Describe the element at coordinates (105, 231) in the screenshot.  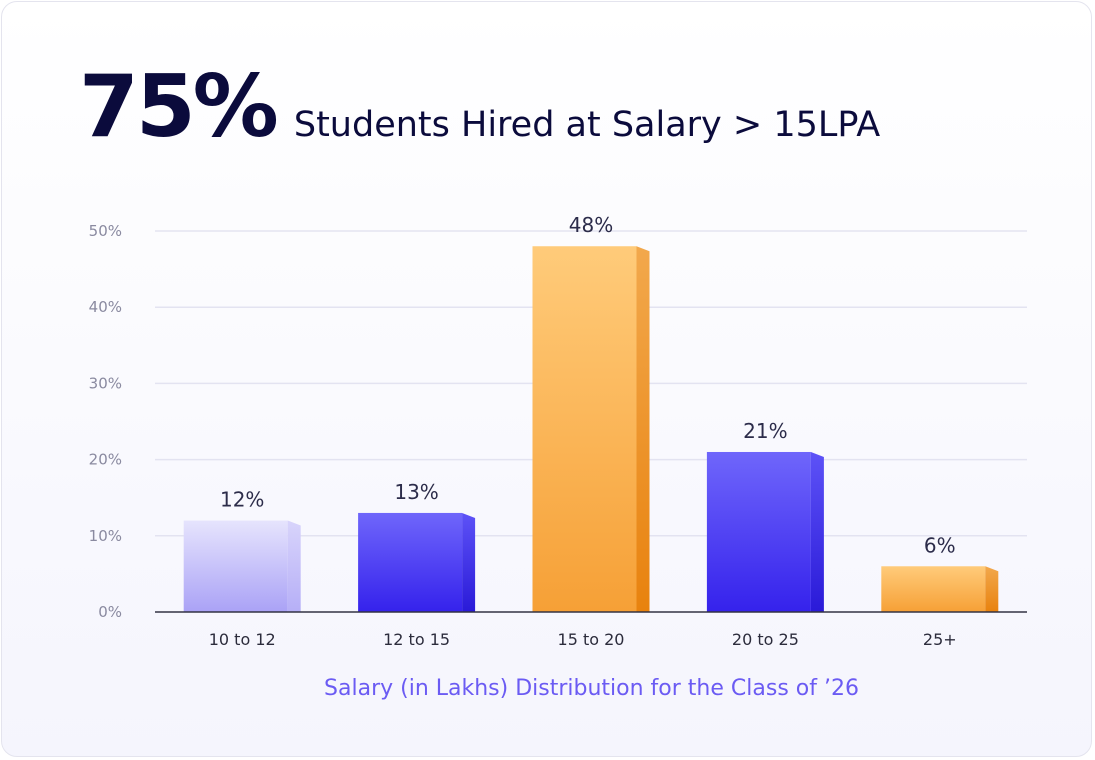
I see `y-tick-label: 50%` at that location.